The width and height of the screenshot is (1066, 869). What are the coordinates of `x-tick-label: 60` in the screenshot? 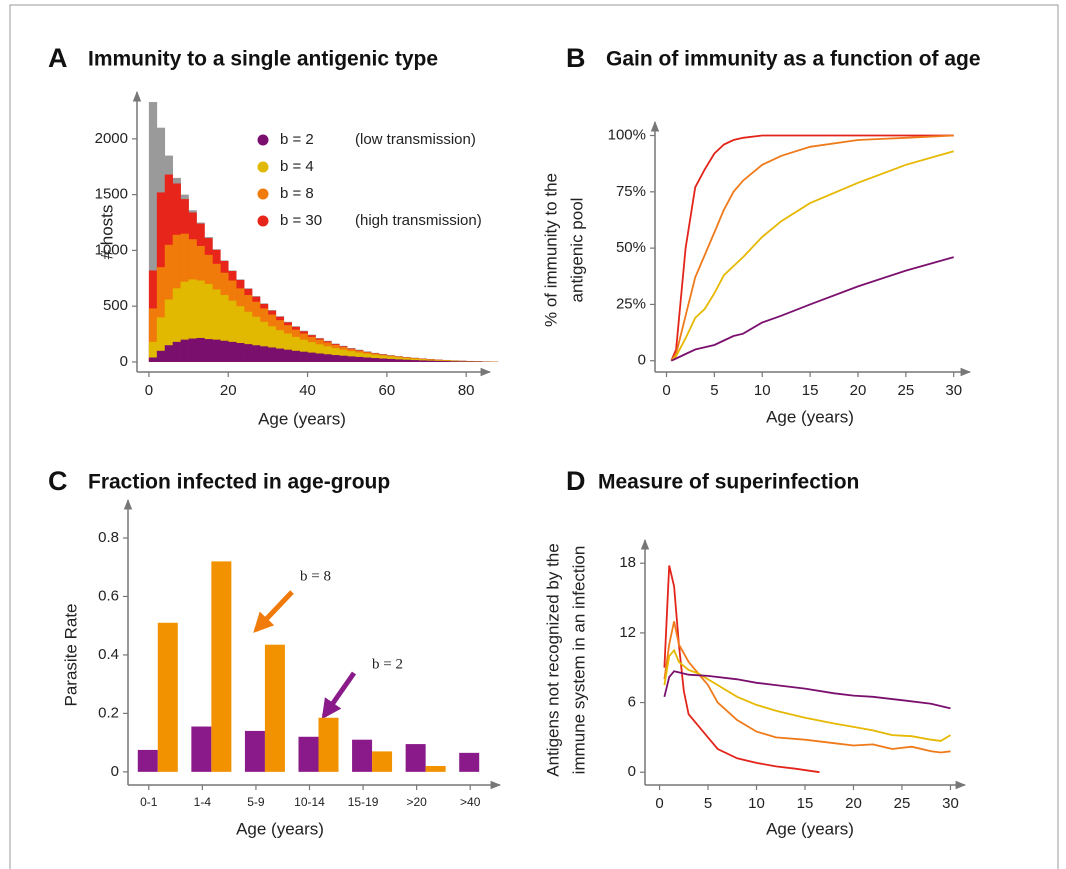 It's located at (387, 390).